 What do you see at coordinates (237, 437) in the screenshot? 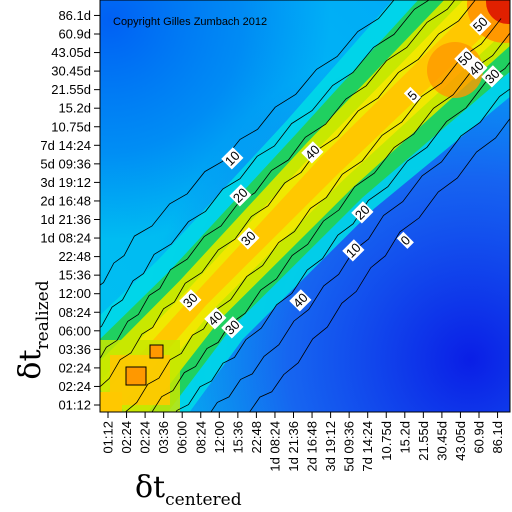
I see `x-tick-label: 15:36` at bounding box center [237, 437].